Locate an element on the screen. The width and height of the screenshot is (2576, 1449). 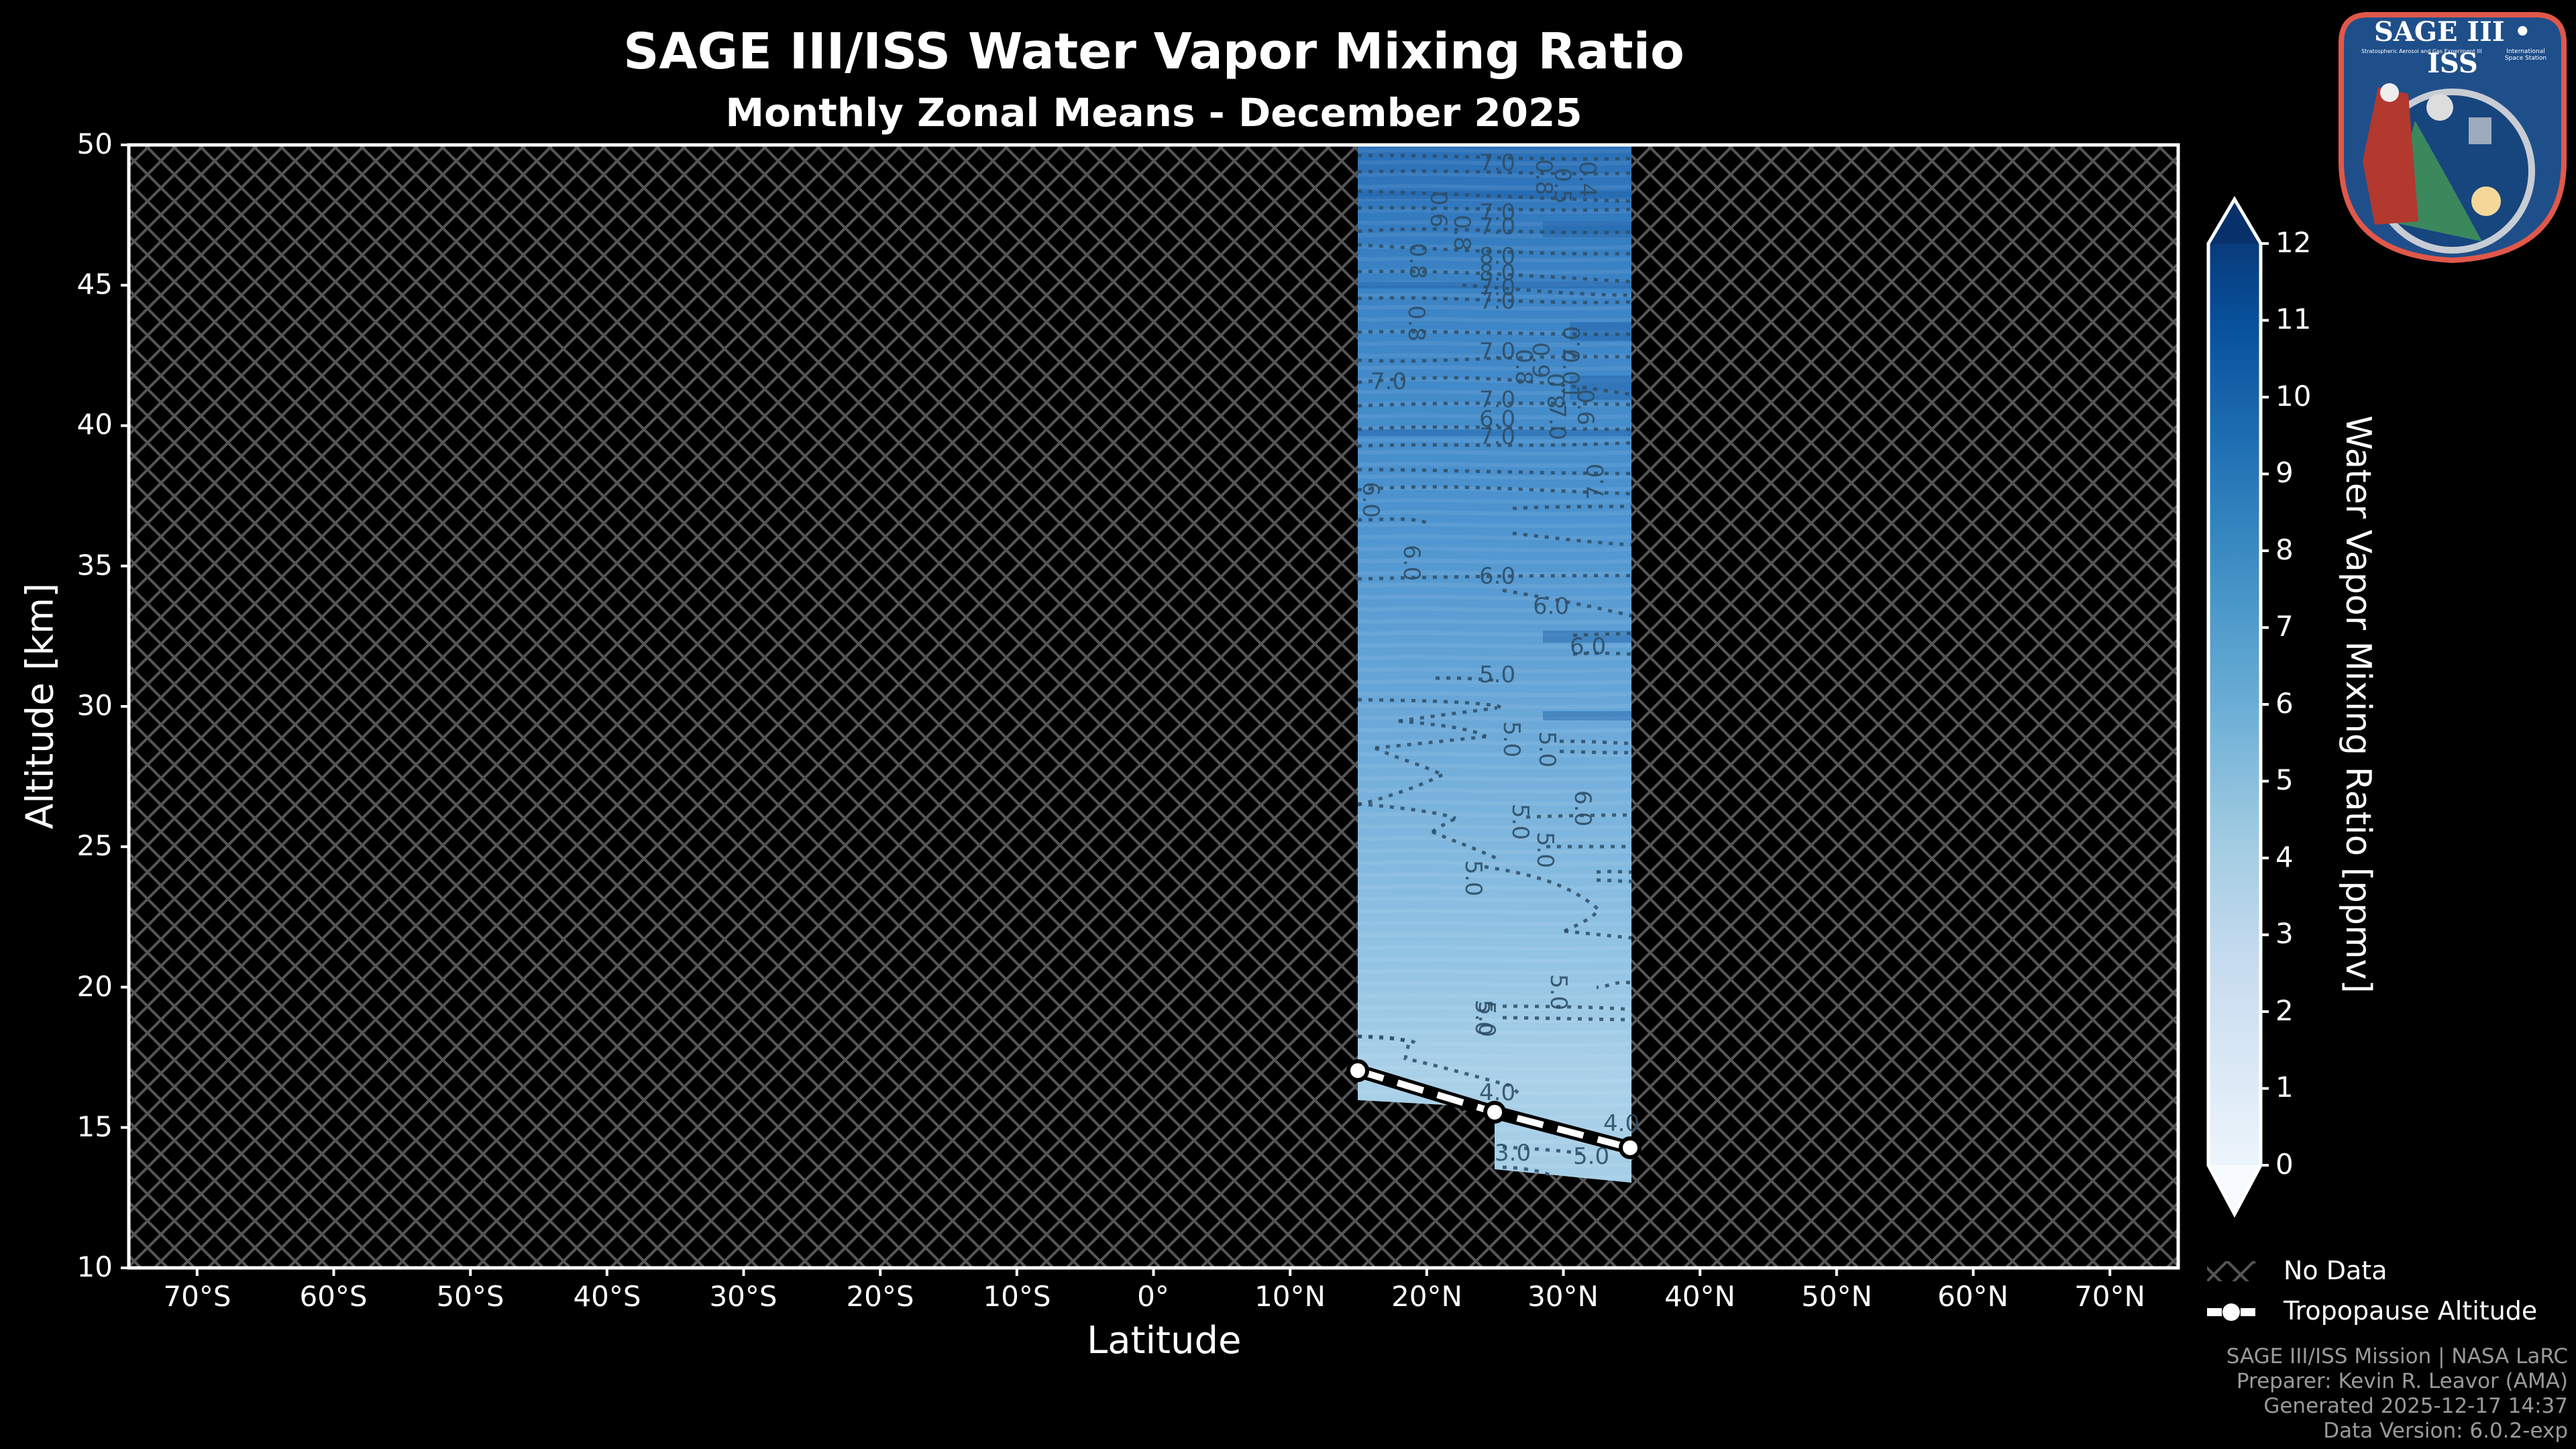
tropopause-line is located at coordinates (1494, 1109).